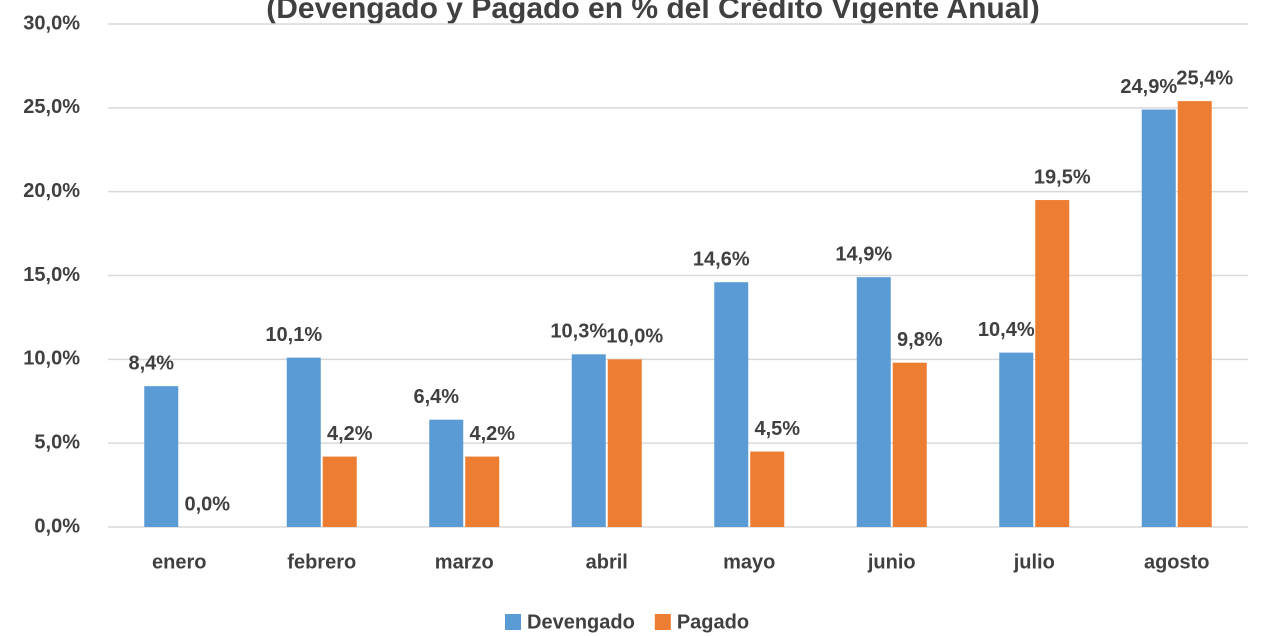  What do you see at coordinates (581, 622) in the screenshot?
I see `legend-label: Devengado` at bounding box center [581, 622].